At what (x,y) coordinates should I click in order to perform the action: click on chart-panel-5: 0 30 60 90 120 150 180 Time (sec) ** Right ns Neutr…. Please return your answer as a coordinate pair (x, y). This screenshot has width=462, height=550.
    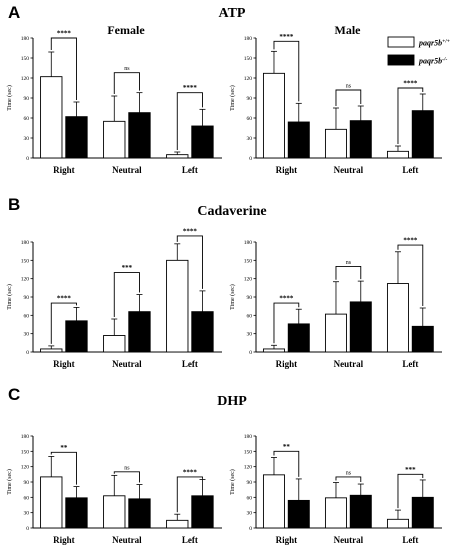
    Looking at the image, I should click on (114, 489).